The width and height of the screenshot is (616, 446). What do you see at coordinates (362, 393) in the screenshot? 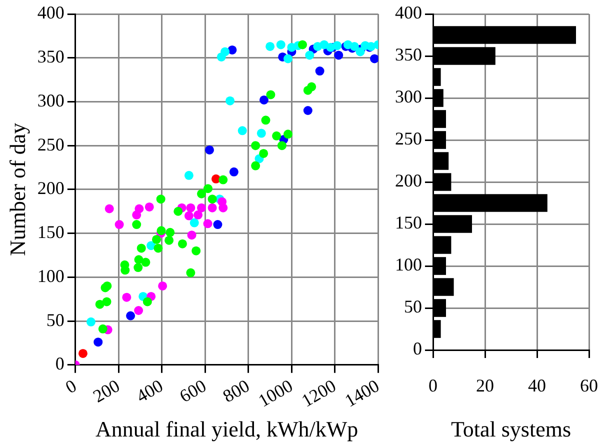
I see `x-tick-label: 1400` at bounding box center [362, 393].